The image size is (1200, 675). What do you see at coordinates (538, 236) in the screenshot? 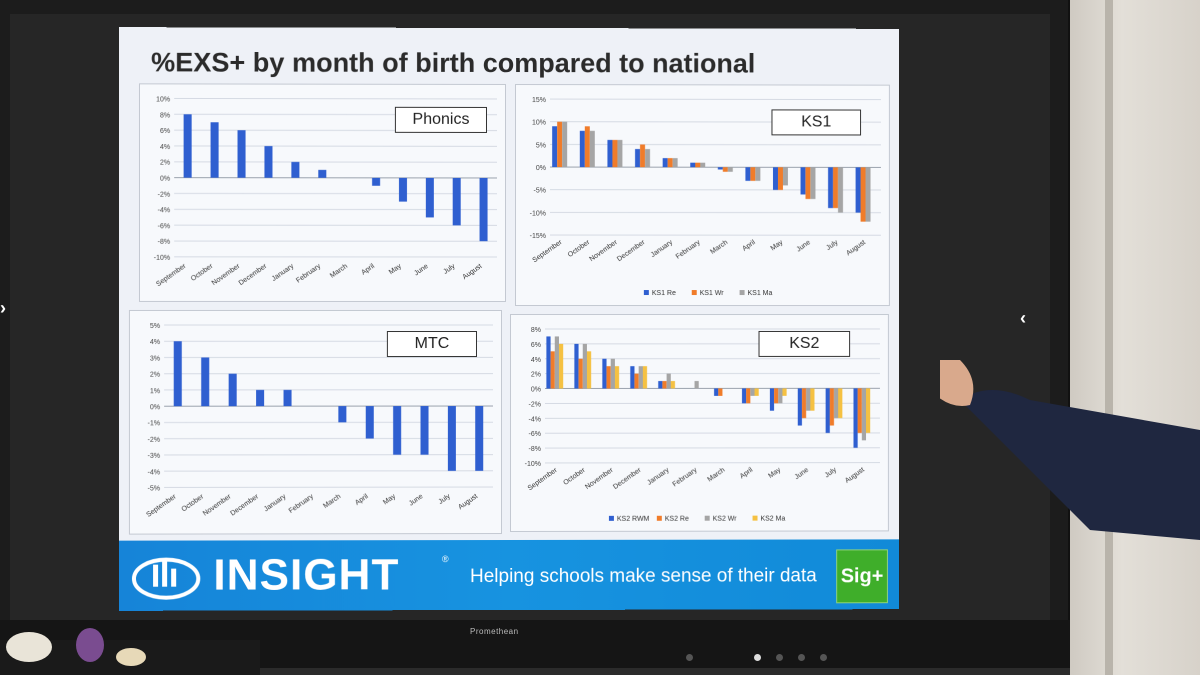
I see `y-tick-label: -15%` at bounding box center [538, 236].